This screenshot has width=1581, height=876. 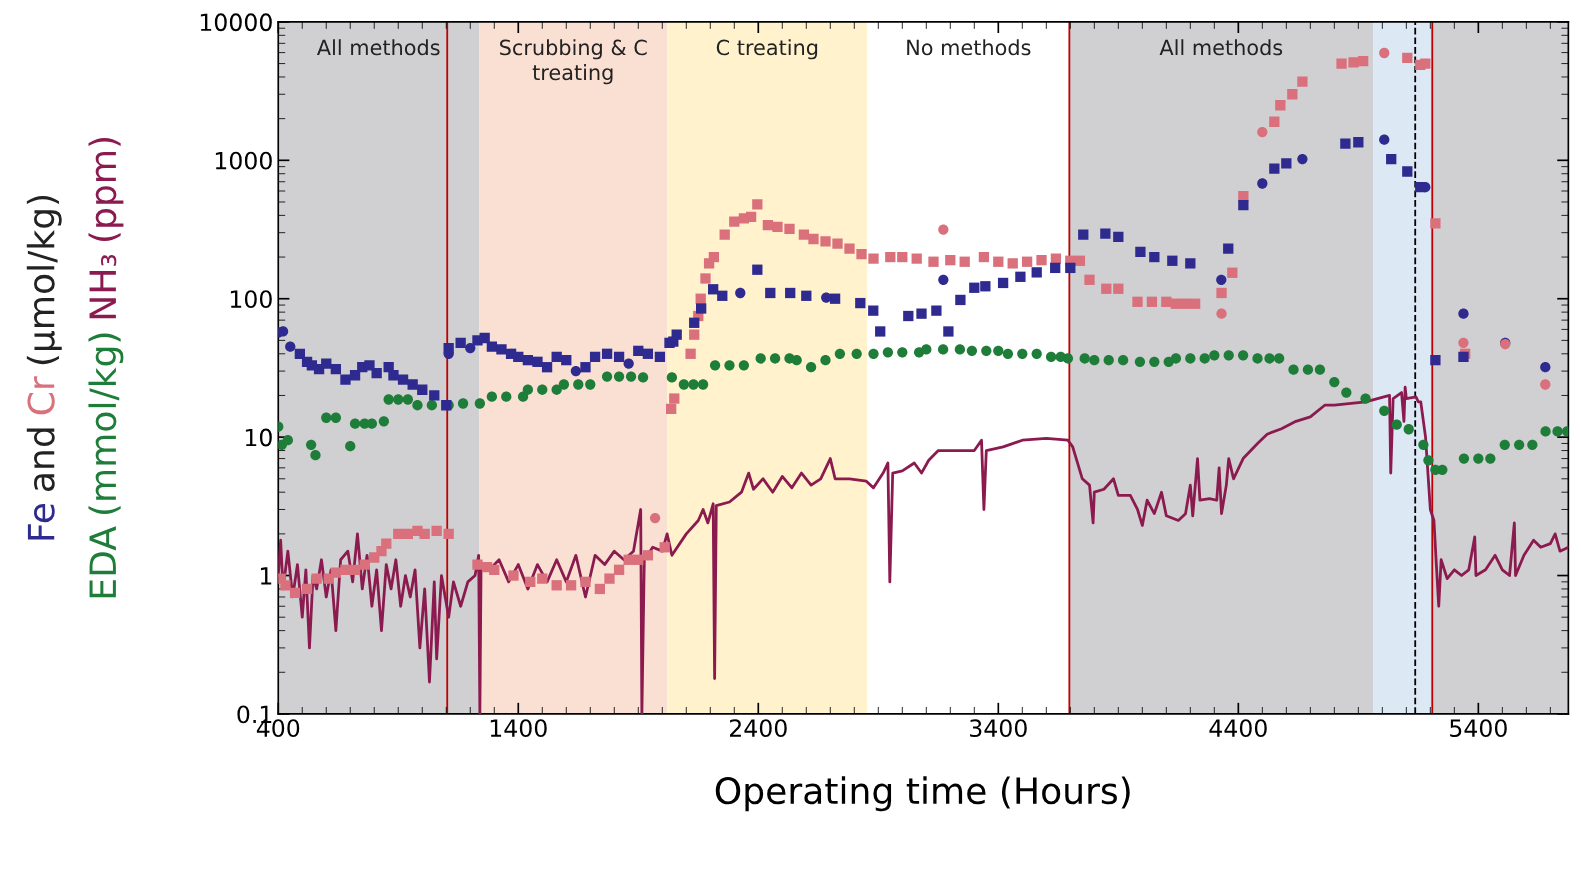 What do you see at coordinates (243, 160) in the screenshot?
I see `y-tick-label: 1000` at bounding box center [243, 160].